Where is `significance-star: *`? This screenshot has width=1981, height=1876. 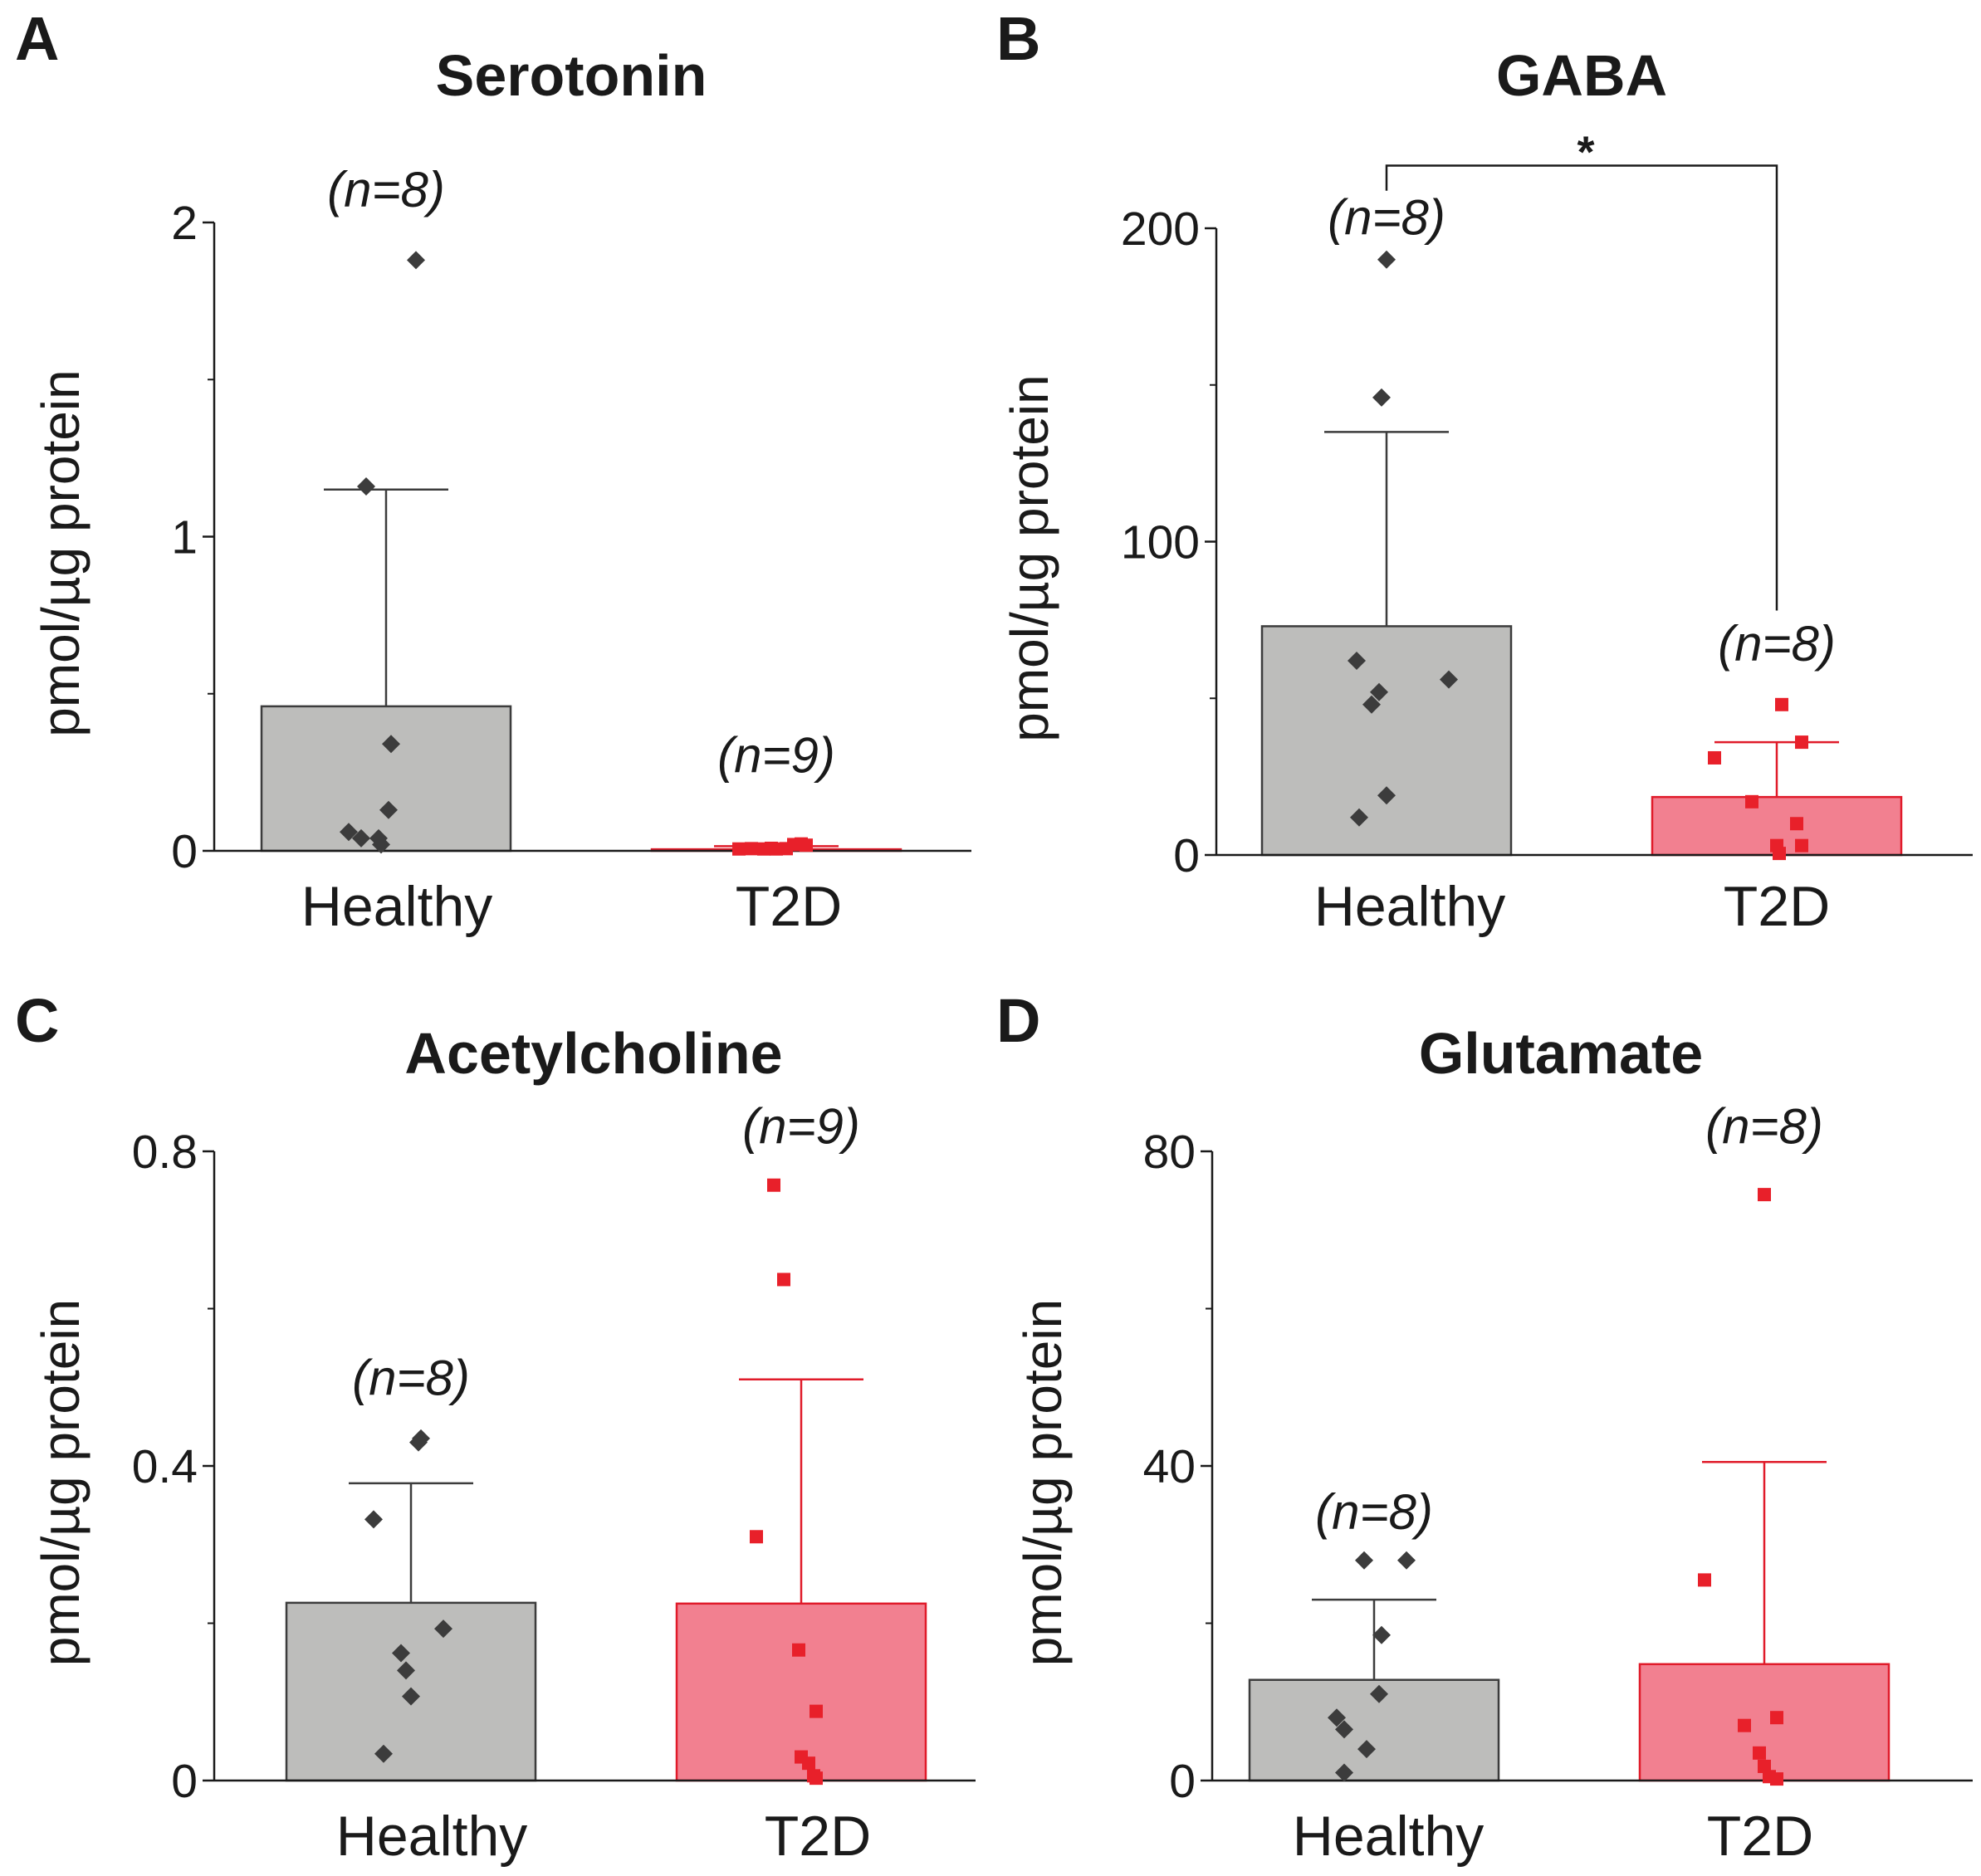
significance-star: * is located at coordinates (1585, 153).